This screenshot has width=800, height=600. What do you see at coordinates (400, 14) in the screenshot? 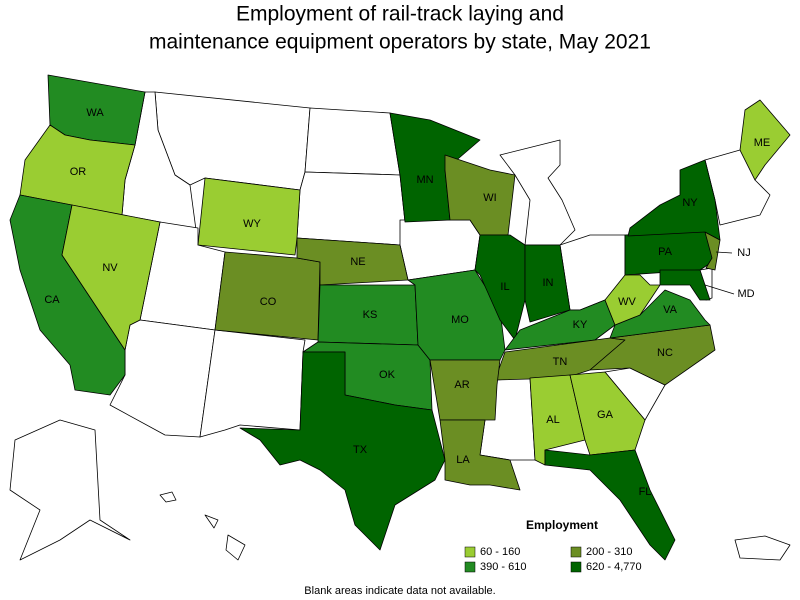
I see `title-line: Employment of rail-track laying and` at bounding box center [400, 14].